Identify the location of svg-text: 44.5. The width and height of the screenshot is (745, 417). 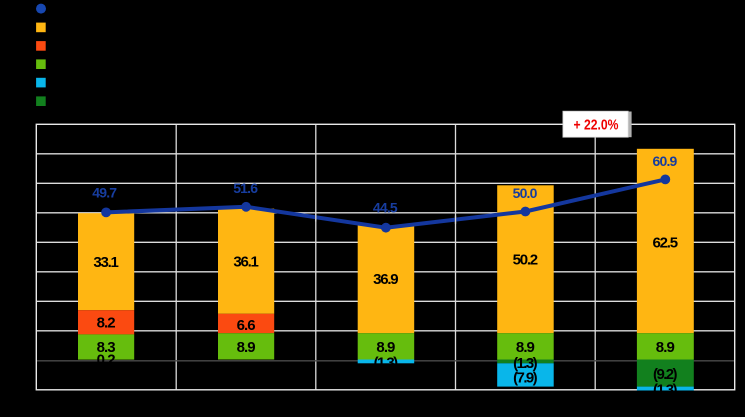
(385, 208).